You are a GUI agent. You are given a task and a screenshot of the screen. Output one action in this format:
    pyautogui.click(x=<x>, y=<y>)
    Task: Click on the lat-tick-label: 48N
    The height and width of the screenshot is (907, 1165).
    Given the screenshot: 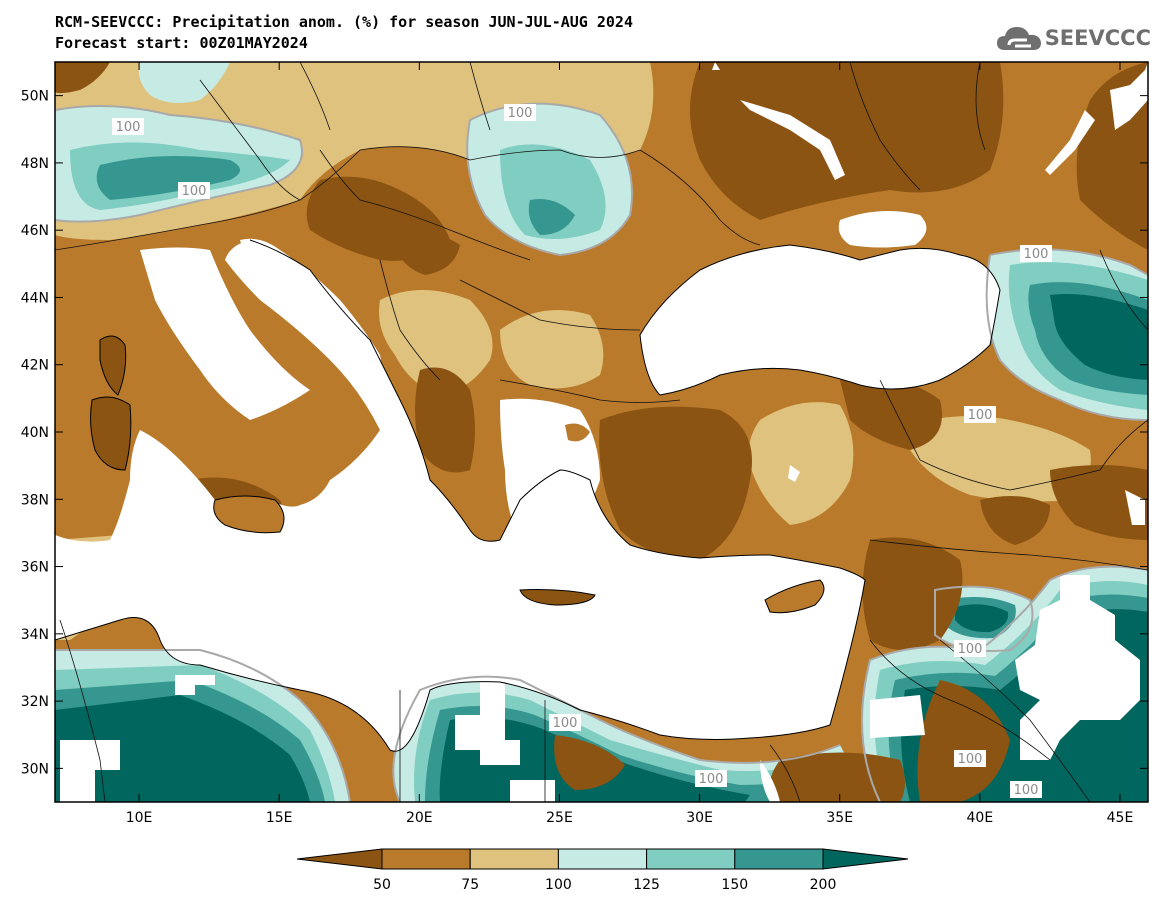 What is the action you would take?
    pyautogui.click(x=35, y=164)
    